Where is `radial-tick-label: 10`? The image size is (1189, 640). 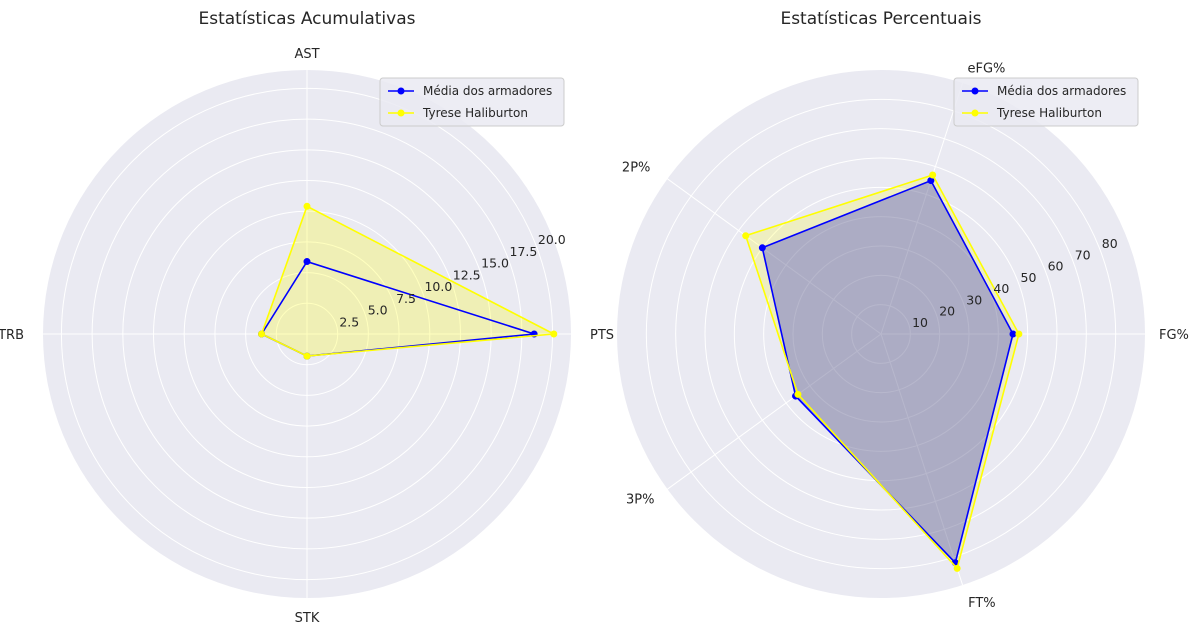
radial-tick-label: 10 is located at coordinates (920, 322).